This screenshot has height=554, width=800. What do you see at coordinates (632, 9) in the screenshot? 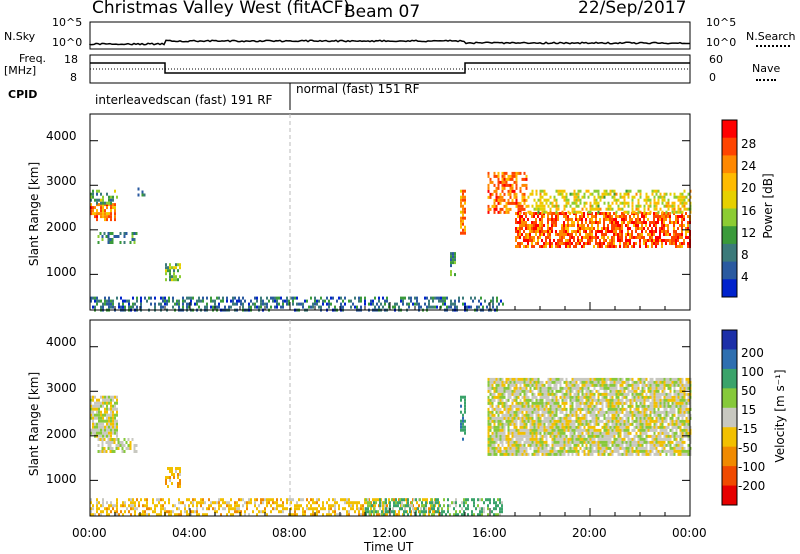
I see `date-title: 22/Sep/2017` at bounding box center [632, 9].